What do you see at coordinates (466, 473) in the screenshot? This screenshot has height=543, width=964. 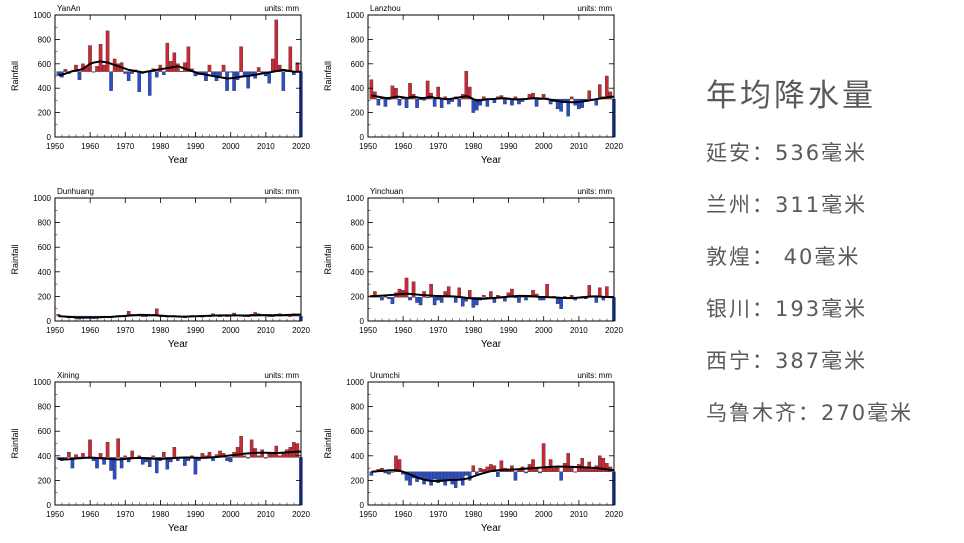 I see `bar-1978` at bounding box center [466, 473].